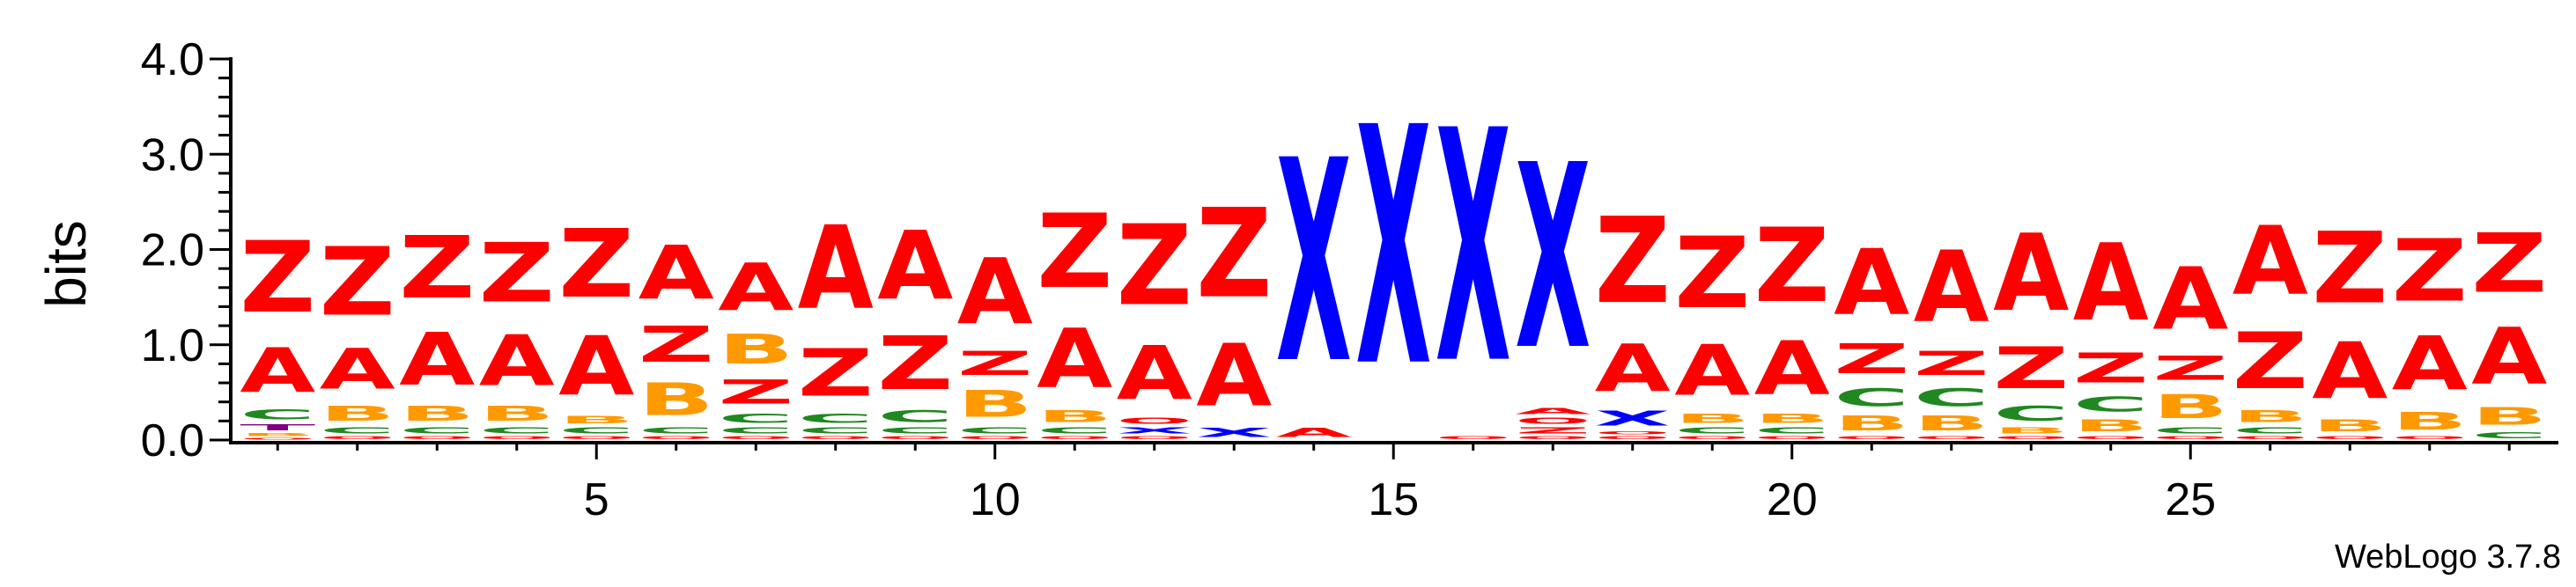 The width and height of the screenshot is (2576, 587). I want to click on y-ticks: 0.0 1.0 2.0 3.0 4.0, so click(186, 250).